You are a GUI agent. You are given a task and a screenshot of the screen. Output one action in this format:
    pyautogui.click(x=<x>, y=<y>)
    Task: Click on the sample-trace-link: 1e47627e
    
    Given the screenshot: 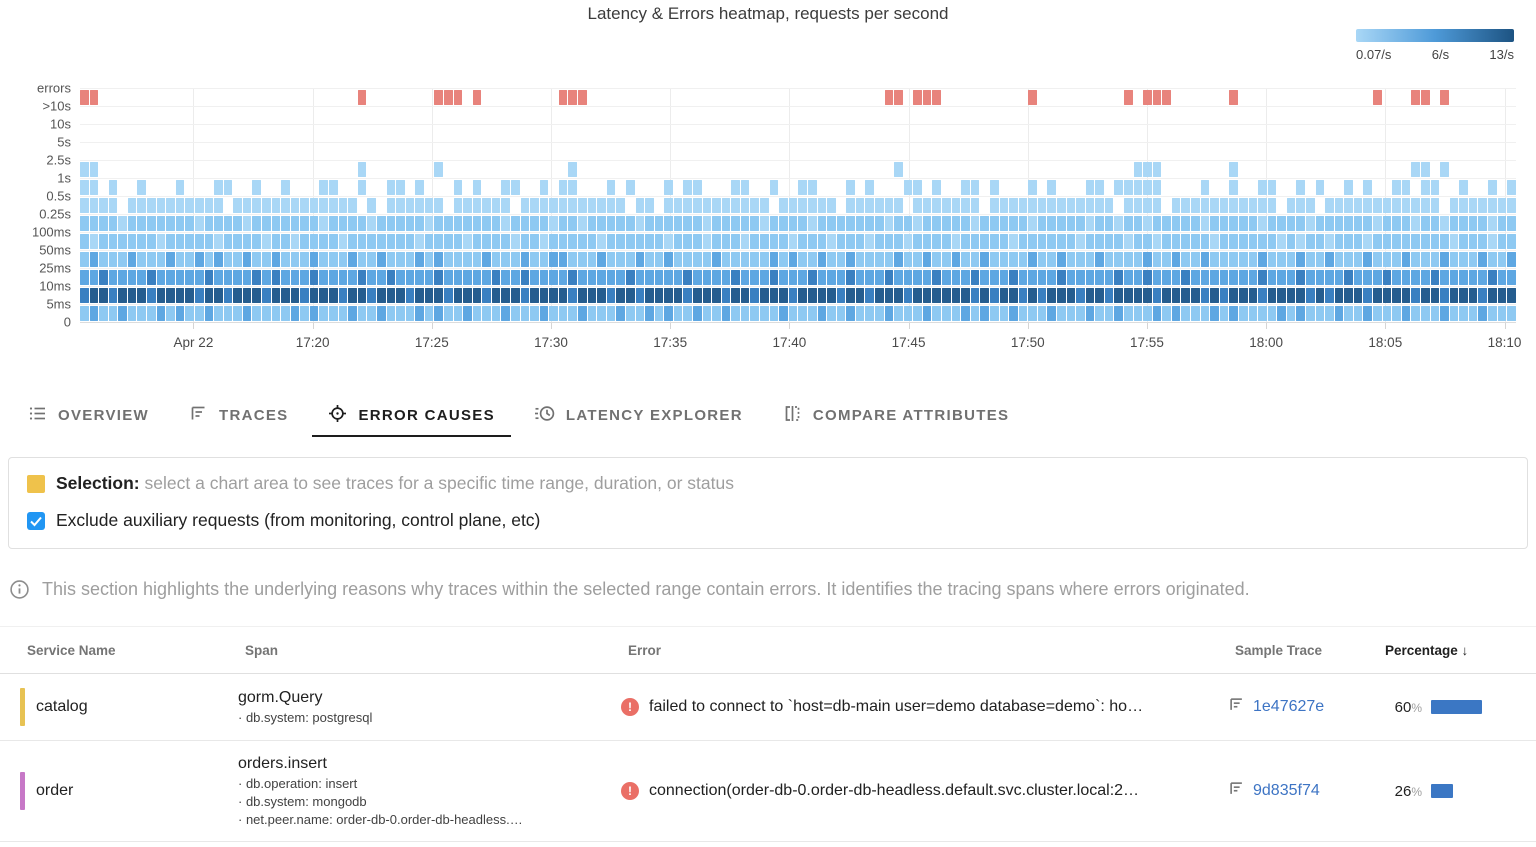 What is the action you would take?
    pyautogui.click(x=1289, y=706)
    